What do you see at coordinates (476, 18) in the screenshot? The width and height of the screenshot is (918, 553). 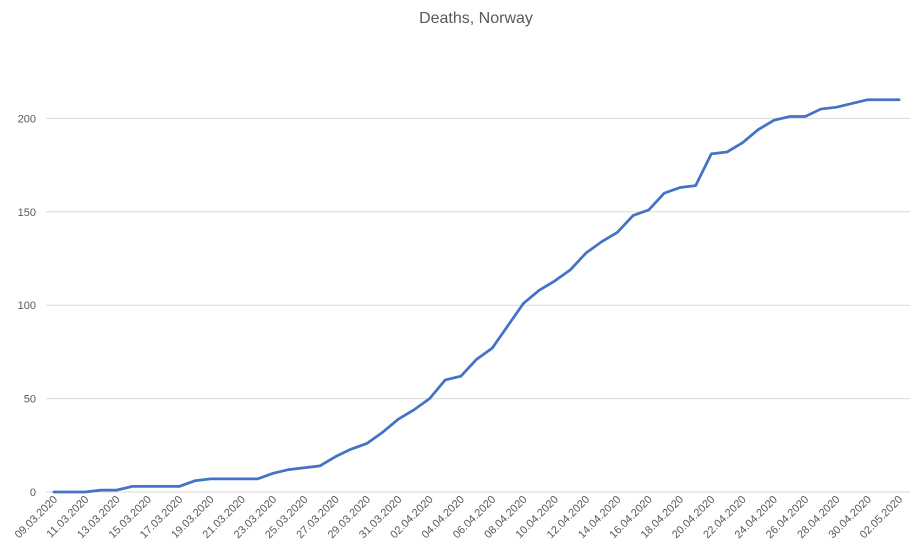 I see `chart-title: Deaths, Norway` at bounding box center [476, 18].